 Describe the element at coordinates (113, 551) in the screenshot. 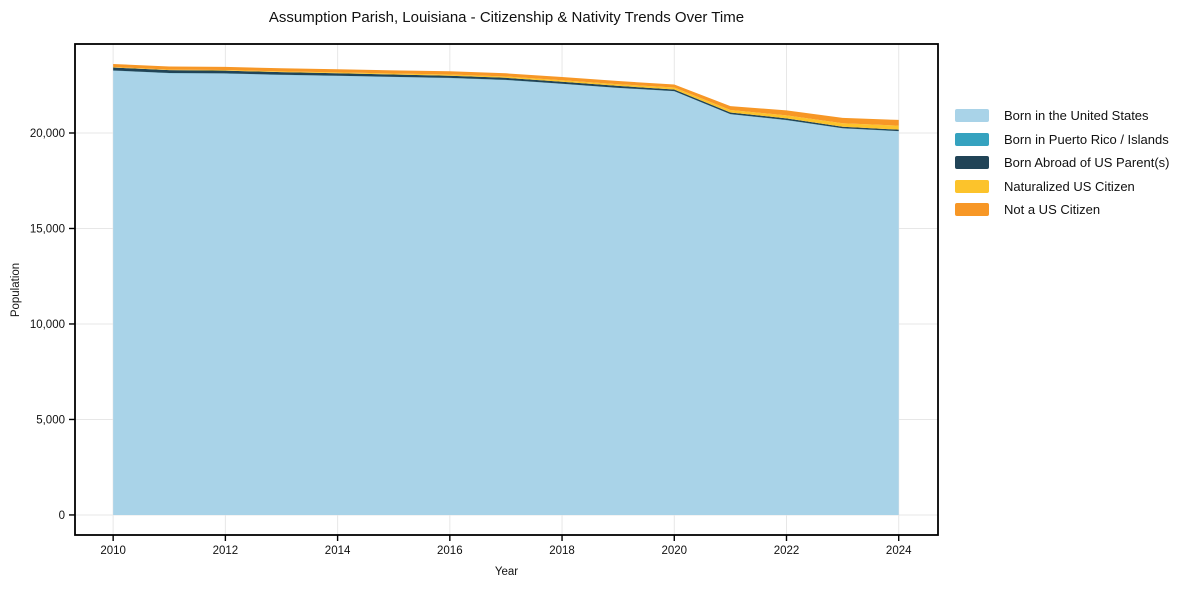

I see `x-tick-label-2010: 2010` at that location.